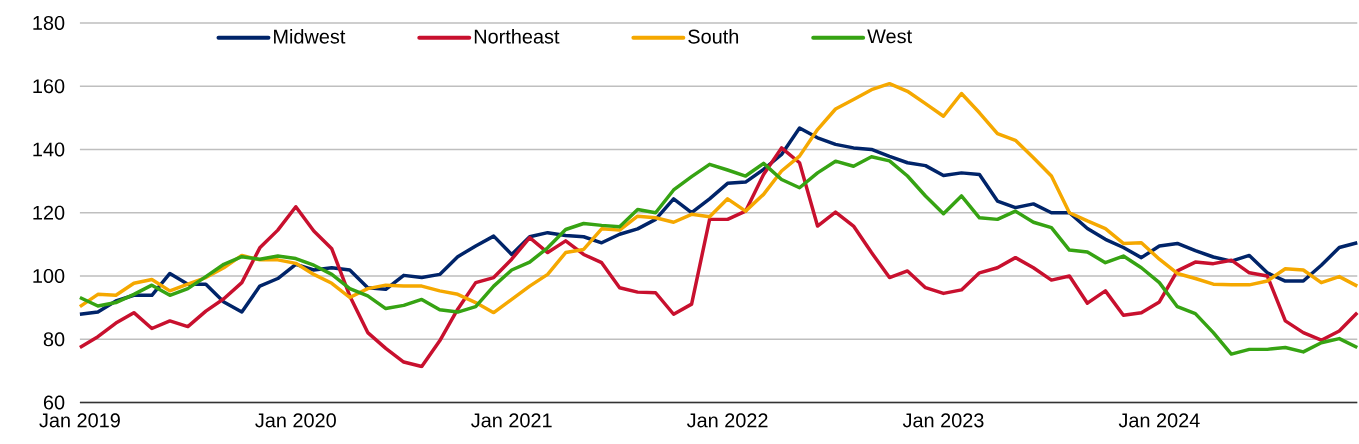 This screenshot has height=444, width=1359. Describe the element at coordinates (310, 36) in the screenshot. I see `legend-label: Midwest` at that location.